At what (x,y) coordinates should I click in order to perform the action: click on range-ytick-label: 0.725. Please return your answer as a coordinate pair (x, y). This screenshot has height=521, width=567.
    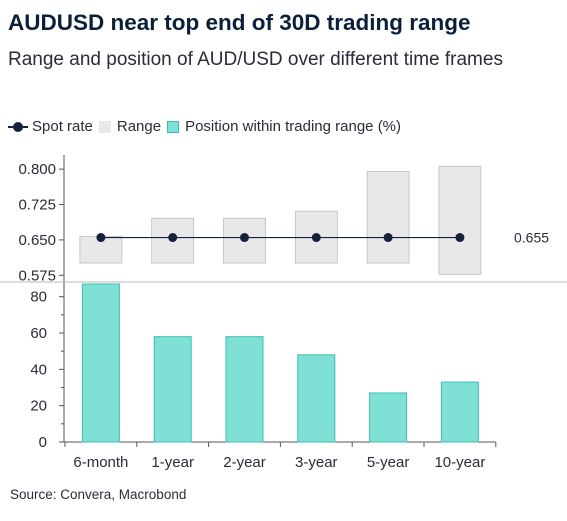
    Looking at the image, I should click on (37, 205).